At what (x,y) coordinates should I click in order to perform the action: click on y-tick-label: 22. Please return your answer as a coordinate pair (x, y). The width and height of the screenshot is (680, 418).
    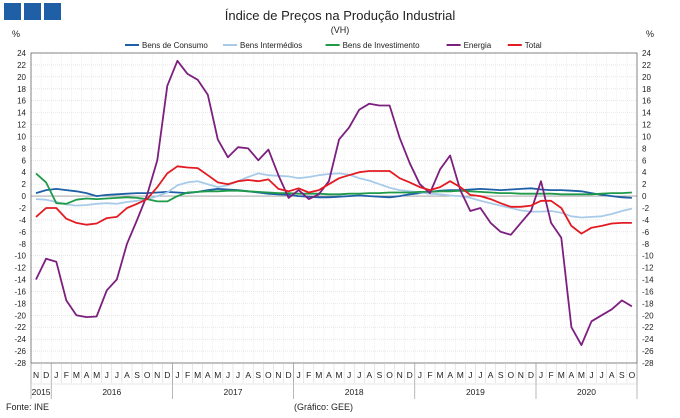
    Looking at the image, I should click on (21, 65).